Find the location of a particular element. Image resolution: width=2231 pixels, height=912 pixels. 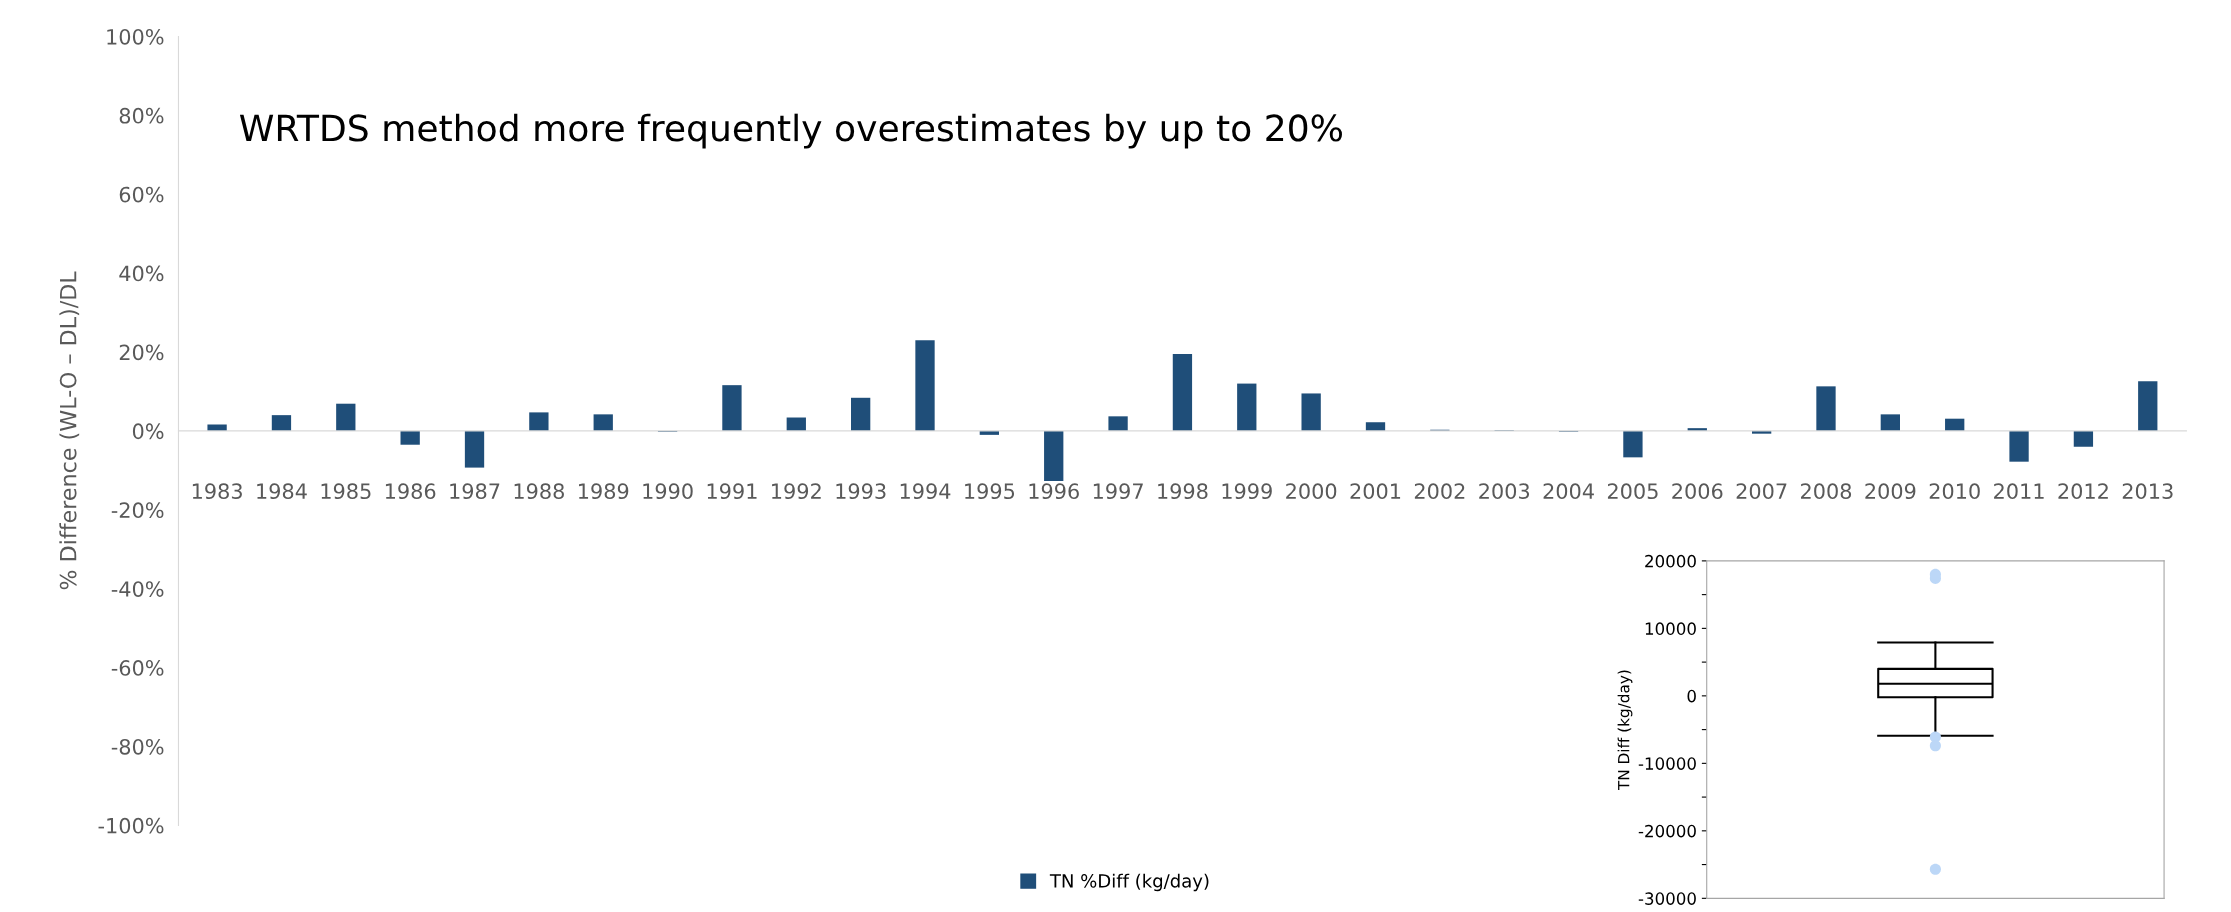

y-tick-label: -20000 is located at coordinates (1667, 831).